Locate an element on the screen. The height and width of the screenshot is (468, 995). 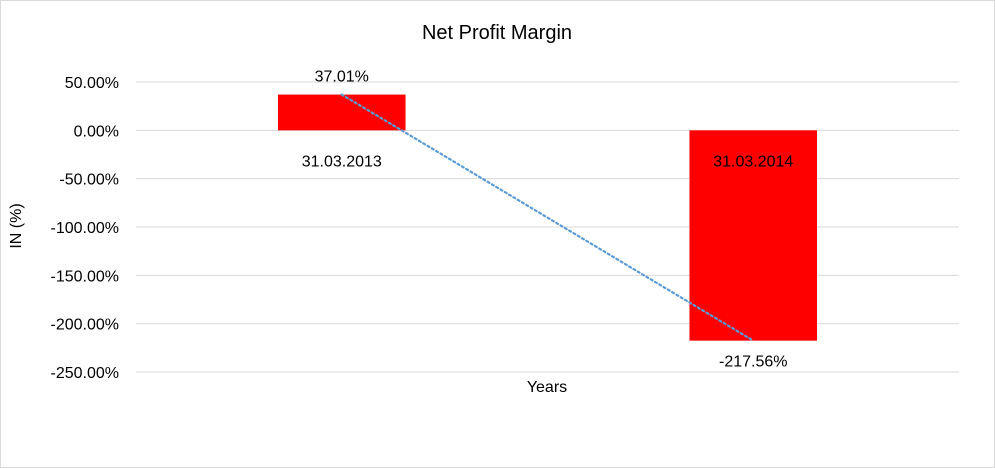
y-tick-label: -250.00% is located at coordinates (85, 373).